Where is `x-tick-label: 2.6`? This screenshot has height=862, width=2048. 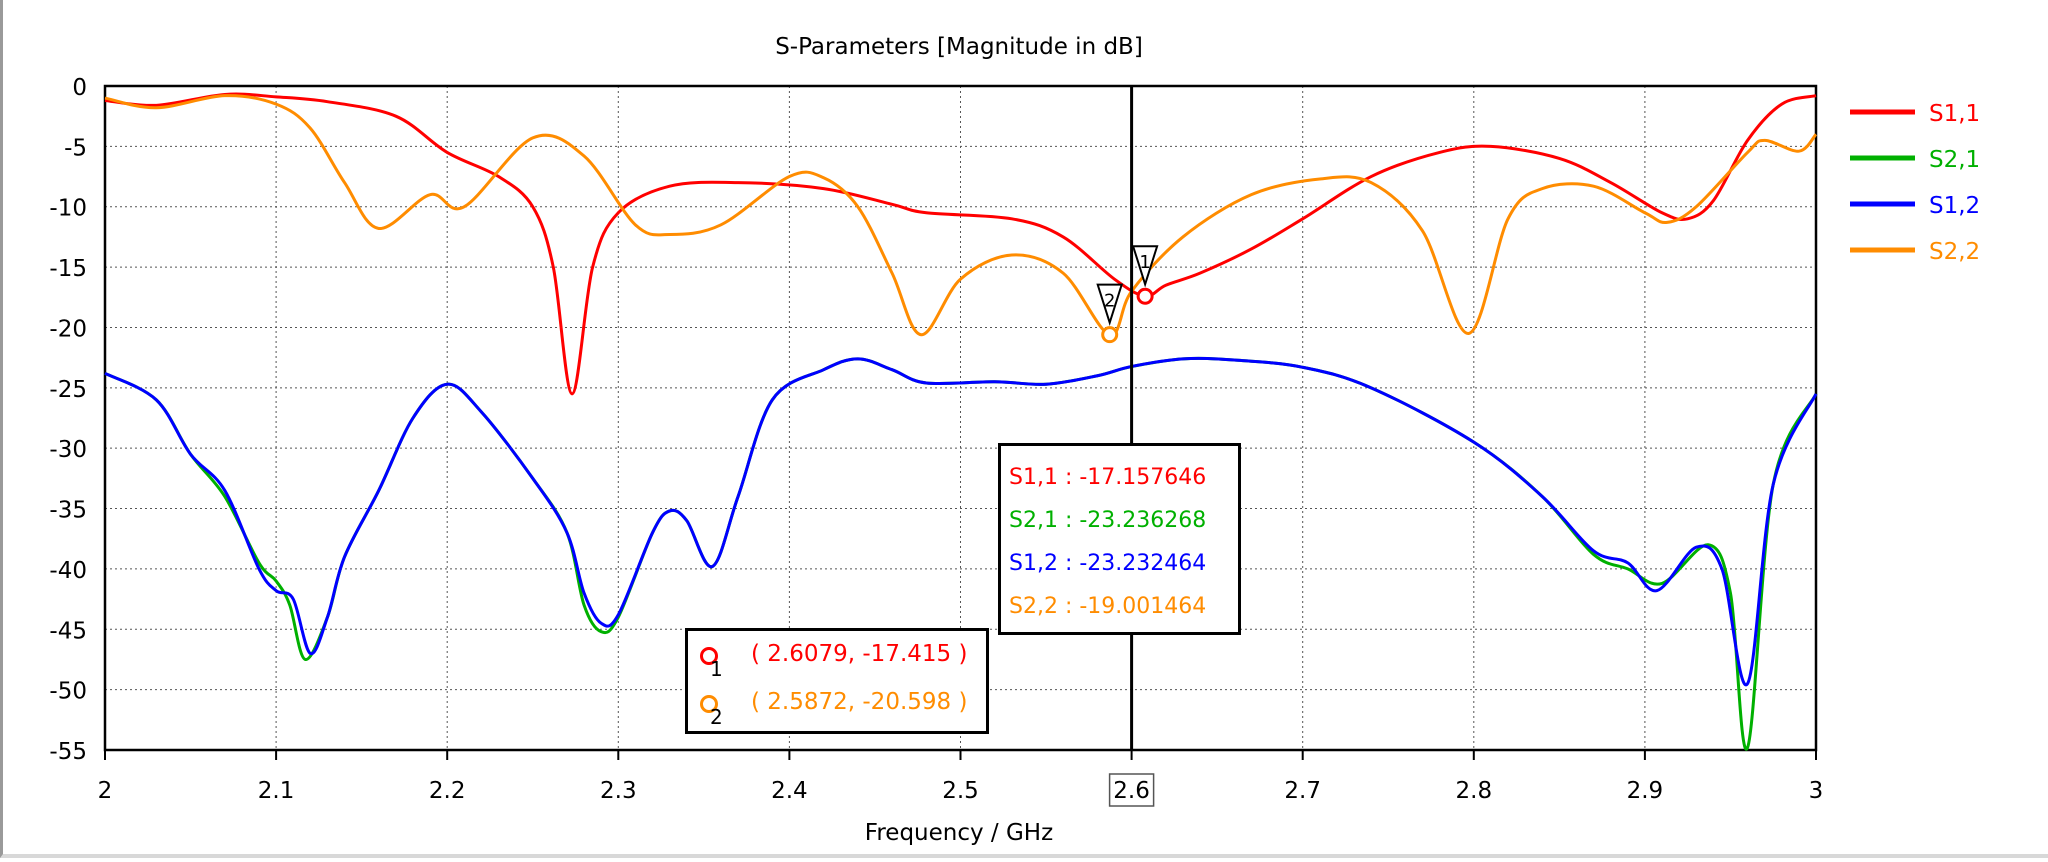
x-tick-label: 2.6 is located at coordinates (1131, 791).